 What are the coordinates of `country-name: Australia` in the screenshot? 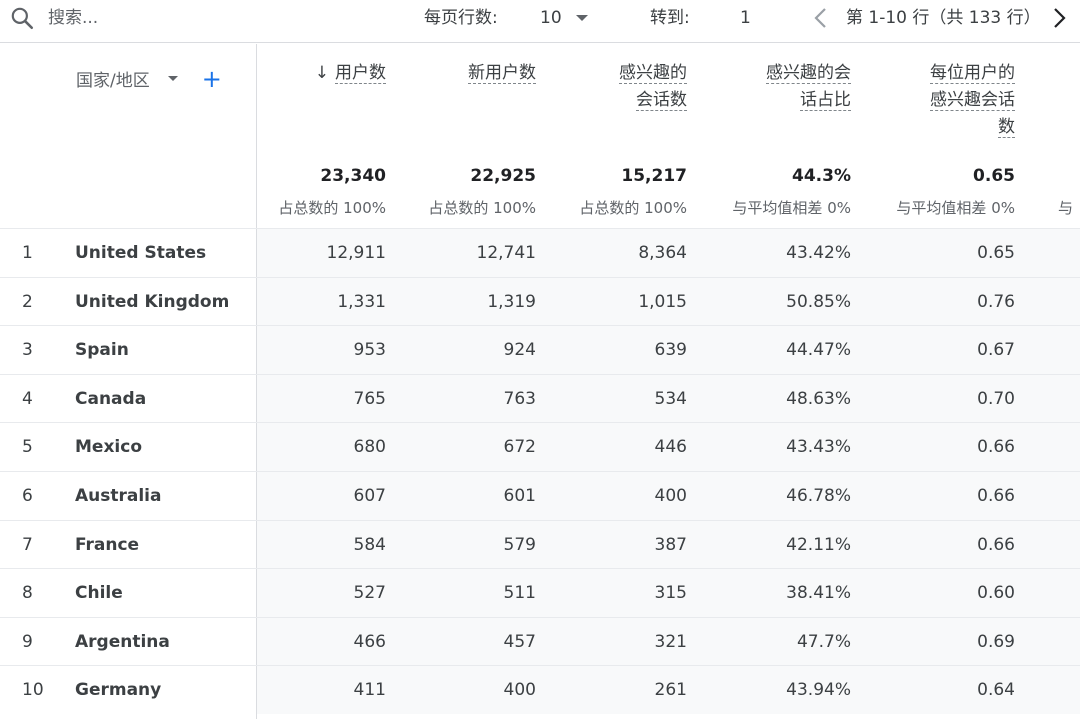 It's located at (118, 496).